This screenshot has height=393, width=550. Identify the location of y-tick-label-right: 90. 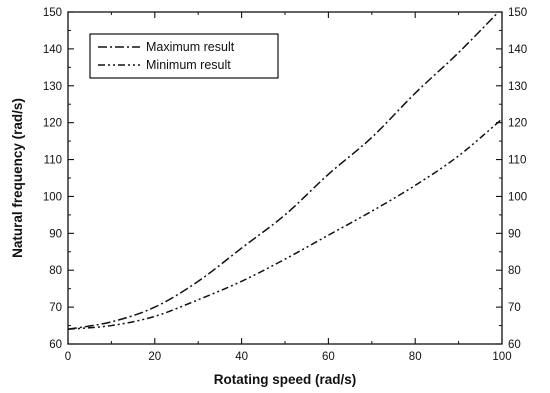
(514, 234).